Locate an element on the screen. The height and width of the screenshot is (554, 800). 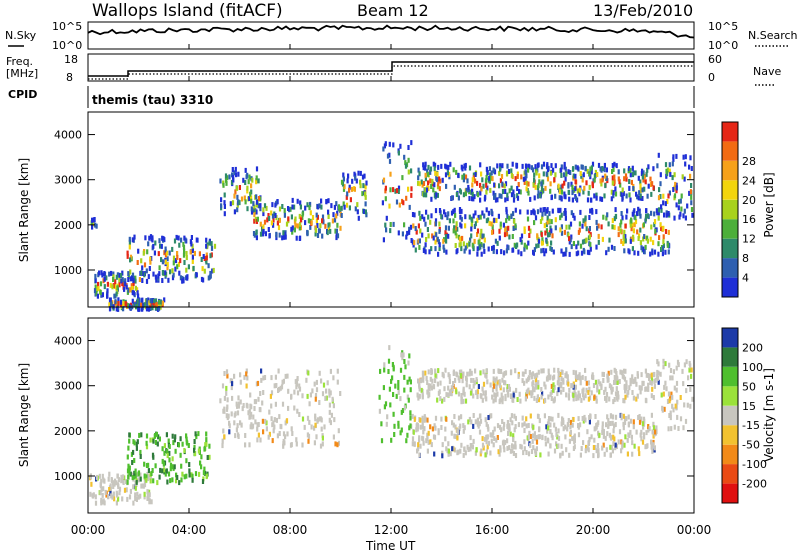
colorbar-frame is located at coordinates (730, 209).